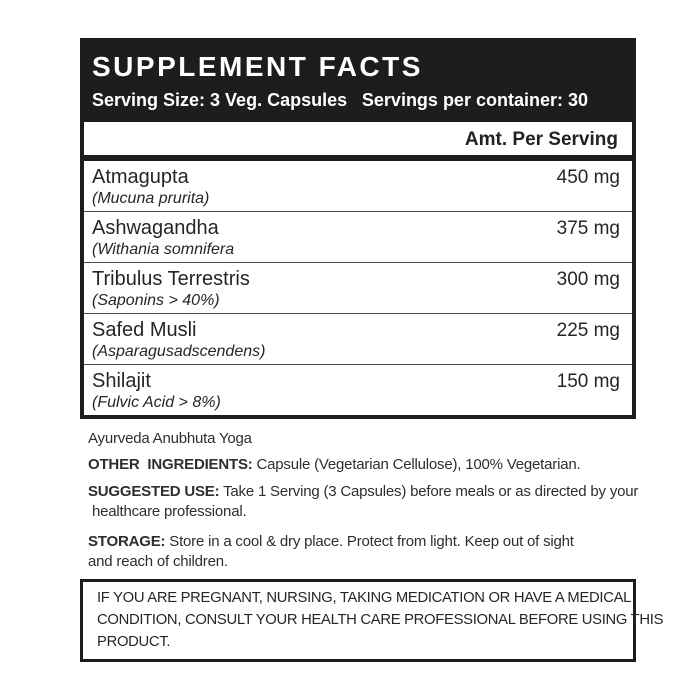 The height and width of the screenshot is (700, 700). I want to click on ingredient-detail: (Asparagusadscendens), so click(179, 351).